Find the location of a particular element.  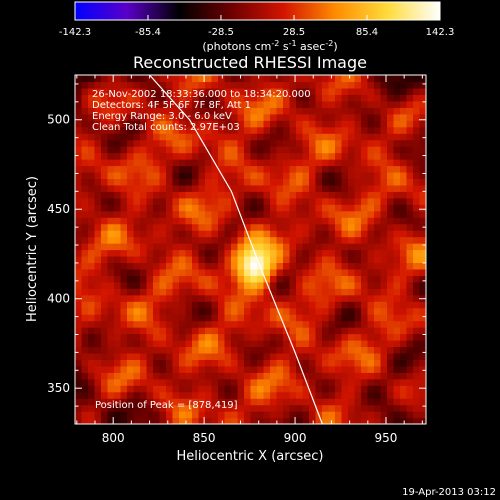

chart-title: Reconstructed RHESSI Image is located at coordinates (250, 62).